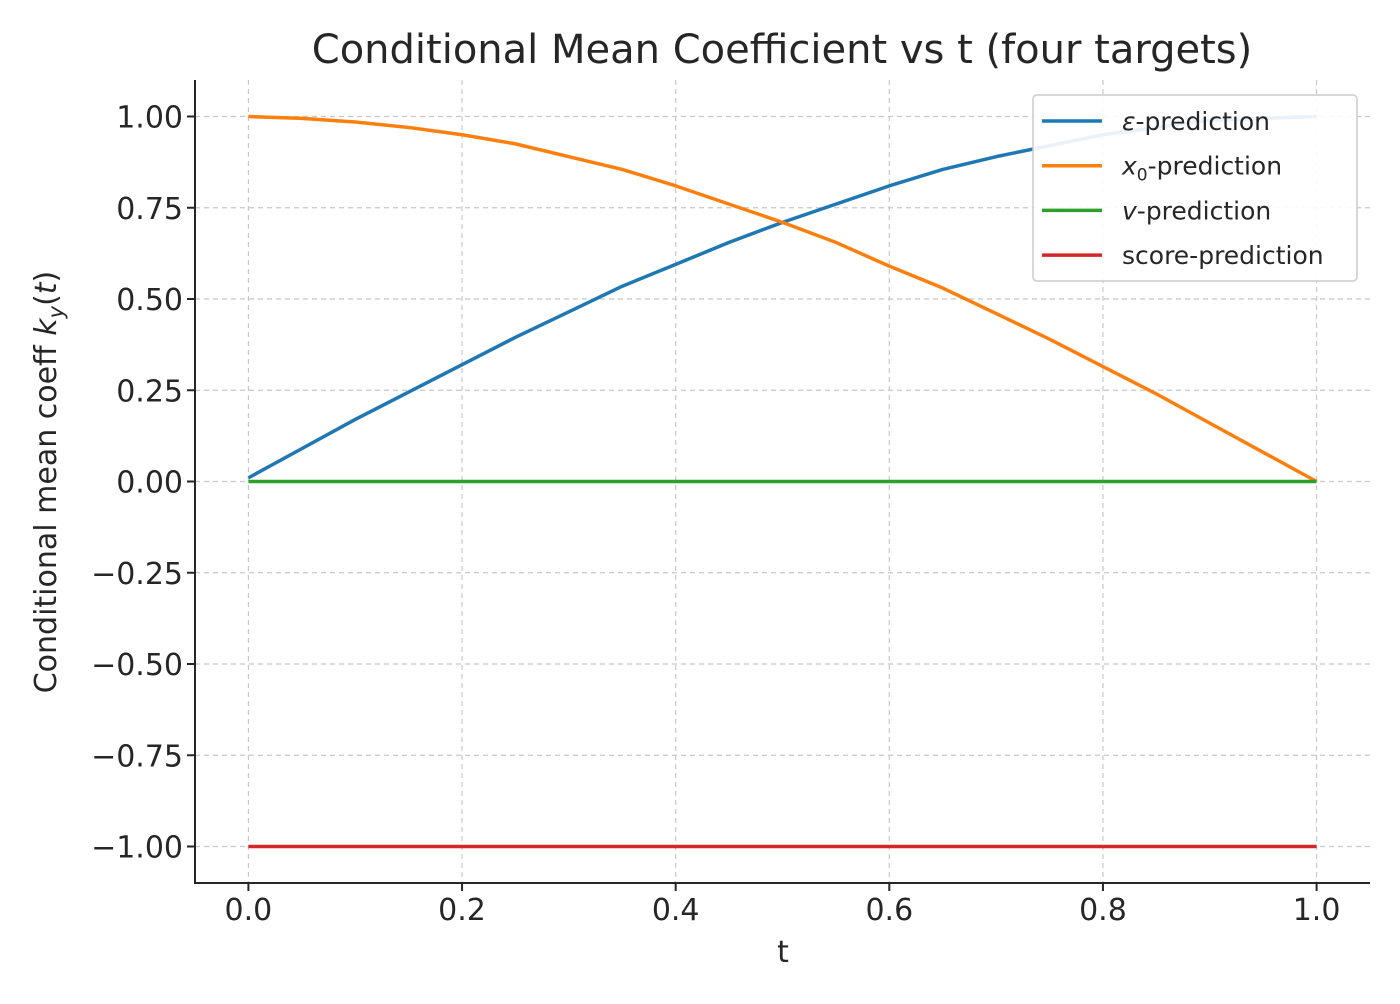 This screenshot has height=1004, width=1400. I want to click on y-axis-label-math-k: k, so click(46, 326).